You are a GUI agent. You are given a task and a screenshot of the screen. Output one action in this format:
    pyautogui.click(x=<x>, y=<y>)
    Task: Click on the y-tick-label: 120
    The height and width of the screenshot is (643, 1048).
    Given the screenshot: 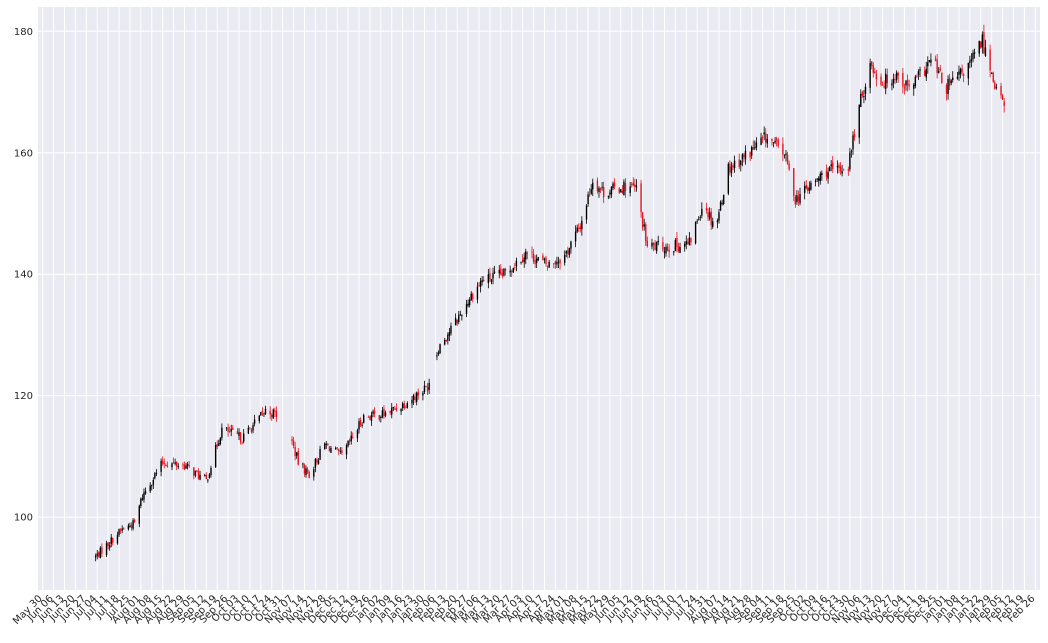 What is the action you would take?
    pyautogui.click(x=23, y=396)
    